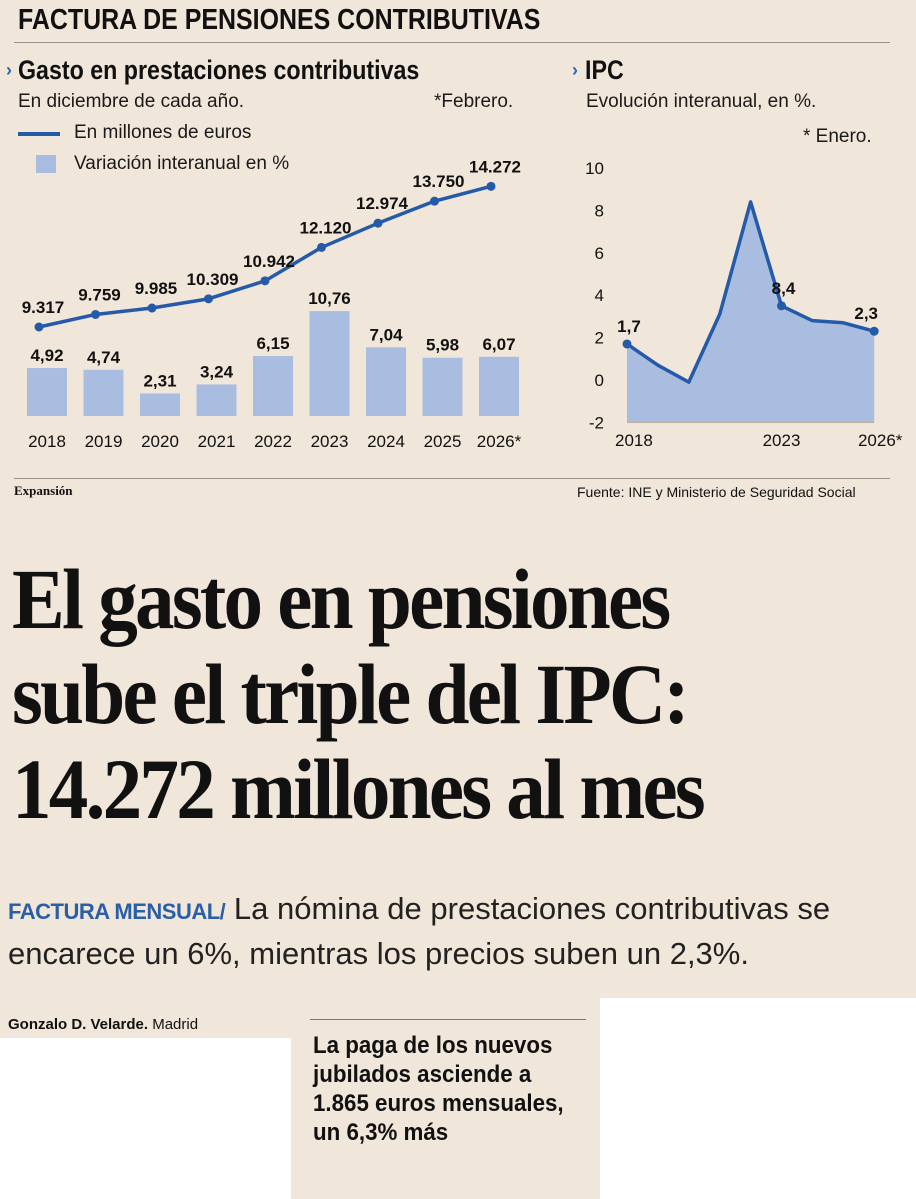 This screenshot has width=916, height=1199. What do you see at coordinates (131, 101) in the screenshot?
I see `chart-subtitle-gasto: En diciembre de cada año.` at bounding box center [131, 101].